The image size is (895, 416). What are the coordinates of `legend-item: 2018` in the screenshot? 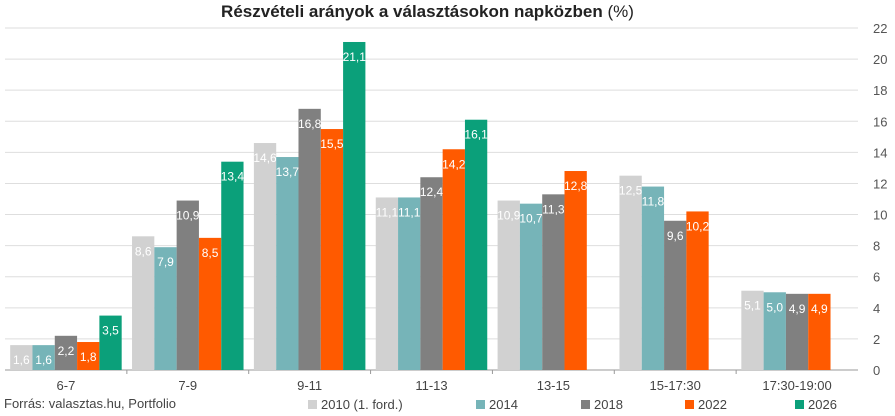 It's located at (602, 404).